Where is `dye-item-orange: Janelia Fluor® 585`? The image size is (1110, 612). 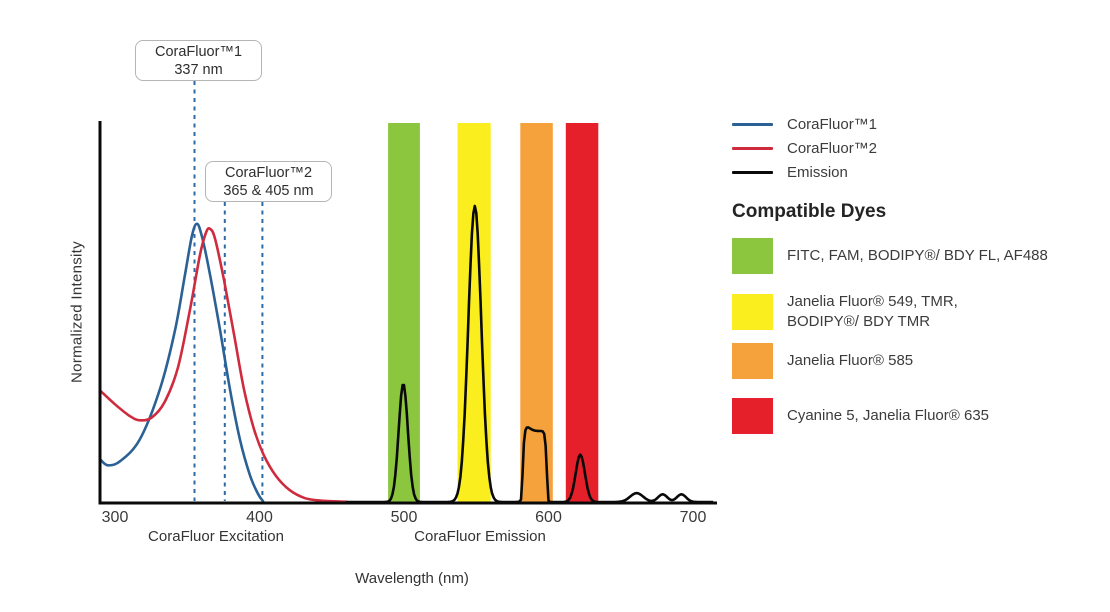
dye-item-orange: Janelia Fluor® 585 is located at coordinates (822, 361).